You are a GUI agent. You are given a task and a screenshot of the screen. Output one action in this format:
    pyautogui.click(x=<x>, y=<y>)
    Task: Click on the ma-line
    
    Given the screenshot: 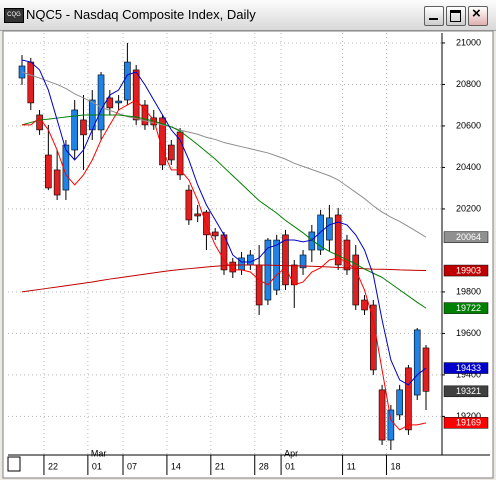 What is the action you would take?
    pyautogui.click(x=224, y=278)
    